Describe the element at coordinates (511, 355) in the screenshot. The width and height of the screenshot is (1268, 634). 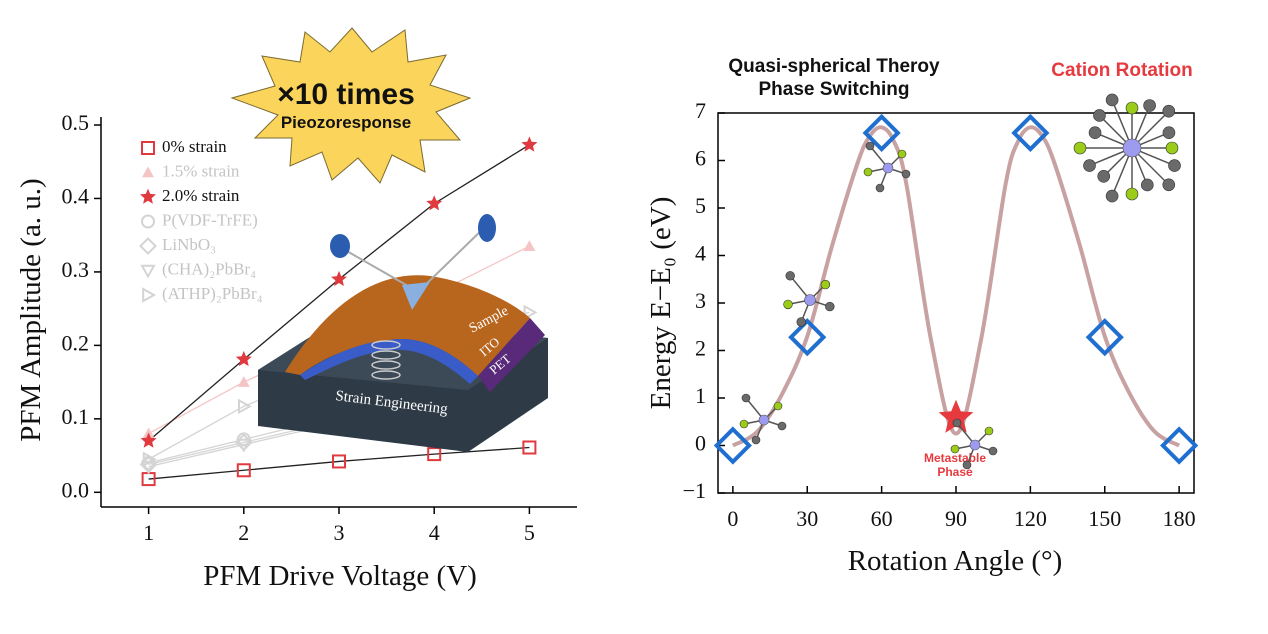
I see `layers` at that location.